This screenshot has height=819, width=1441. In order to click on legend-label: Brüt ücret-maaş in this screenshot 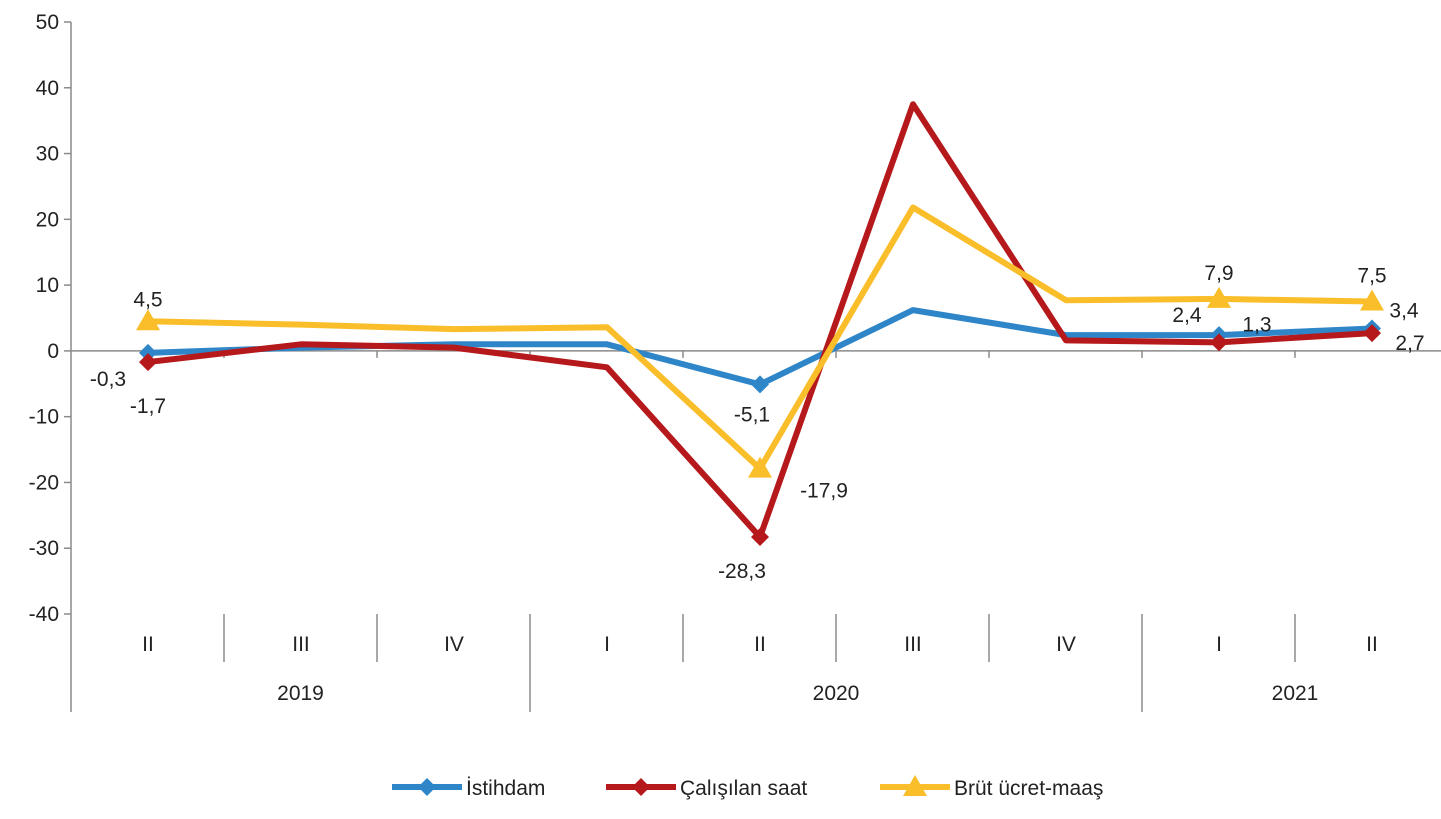, I will do `click(1028, 788)`.